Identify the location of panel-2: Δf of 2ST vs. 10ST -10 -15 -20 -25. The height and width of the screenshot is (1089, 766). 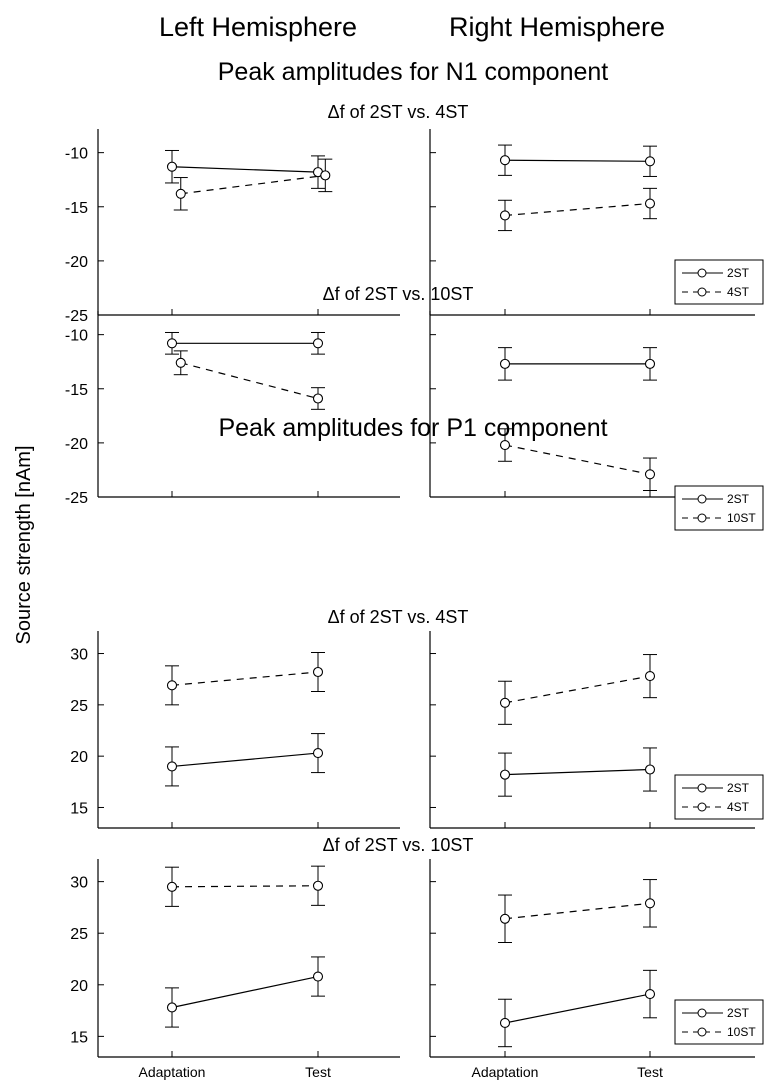
(269, 395).